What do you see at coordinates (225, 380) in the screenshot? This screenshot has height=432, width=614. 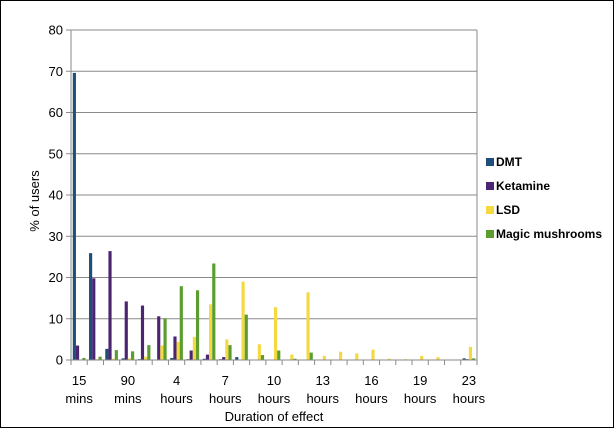 I see `x-tick-label: 7` at bounding box center [225, 380].